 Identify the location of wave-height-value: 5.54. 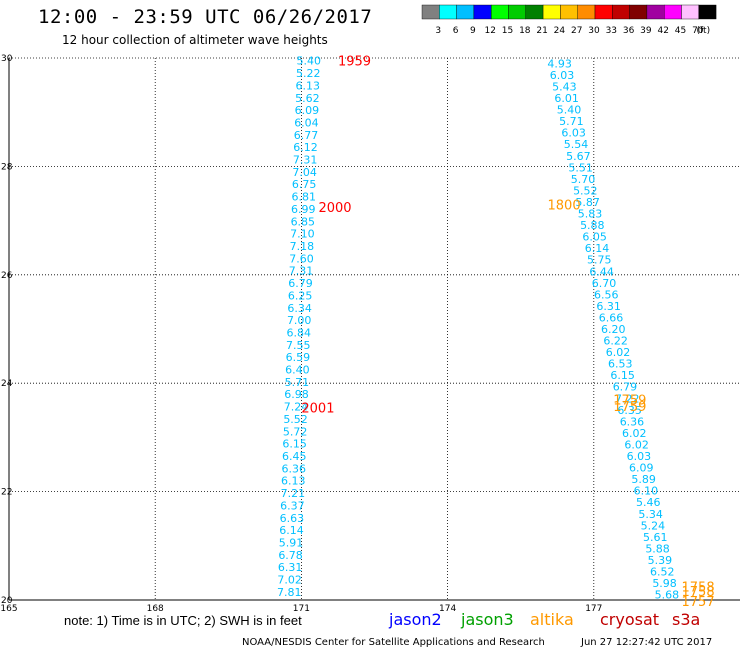
(576, 144).